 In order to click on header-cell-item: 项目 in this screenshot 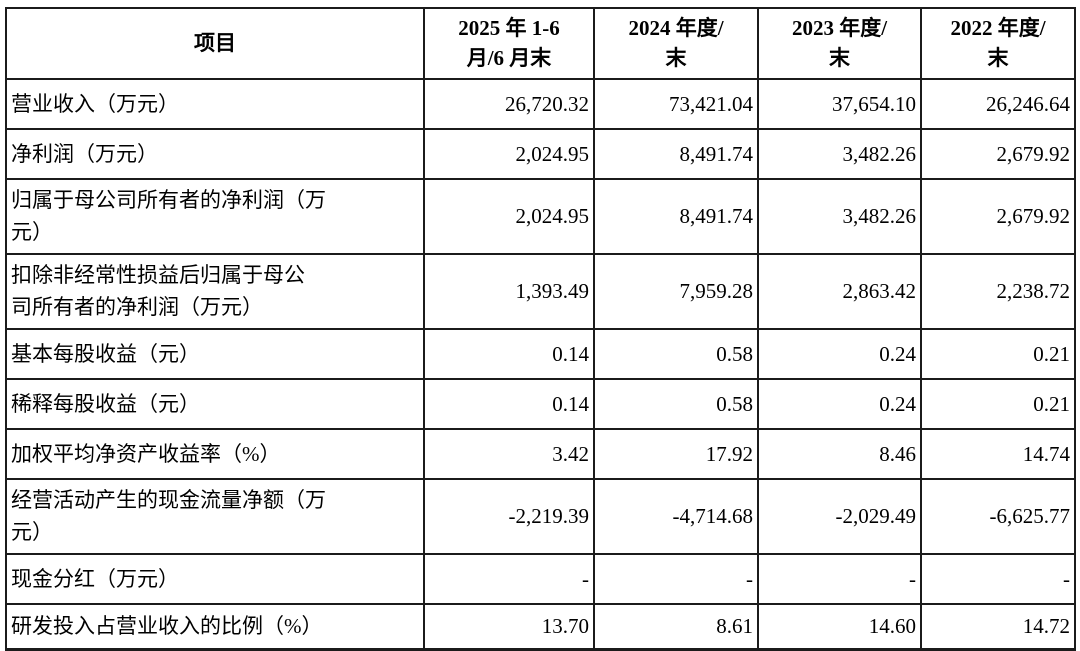, I will do `click(215, 43)`.